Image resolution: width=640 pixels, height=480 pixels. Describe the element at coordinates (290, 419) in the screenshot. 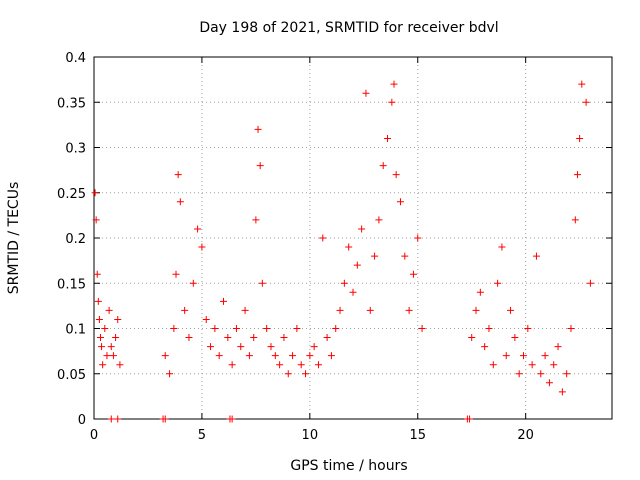

I see `series-gaps` at that location.